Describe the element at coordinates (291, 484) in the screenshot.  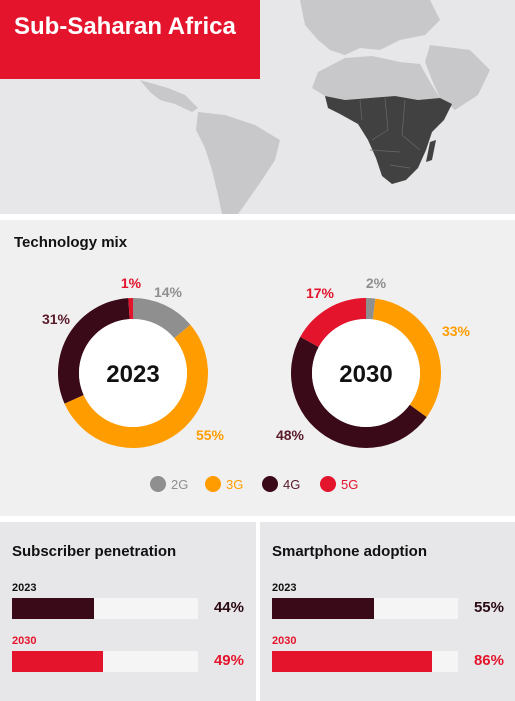
I see `legend-label-4g: 4G` at that location.